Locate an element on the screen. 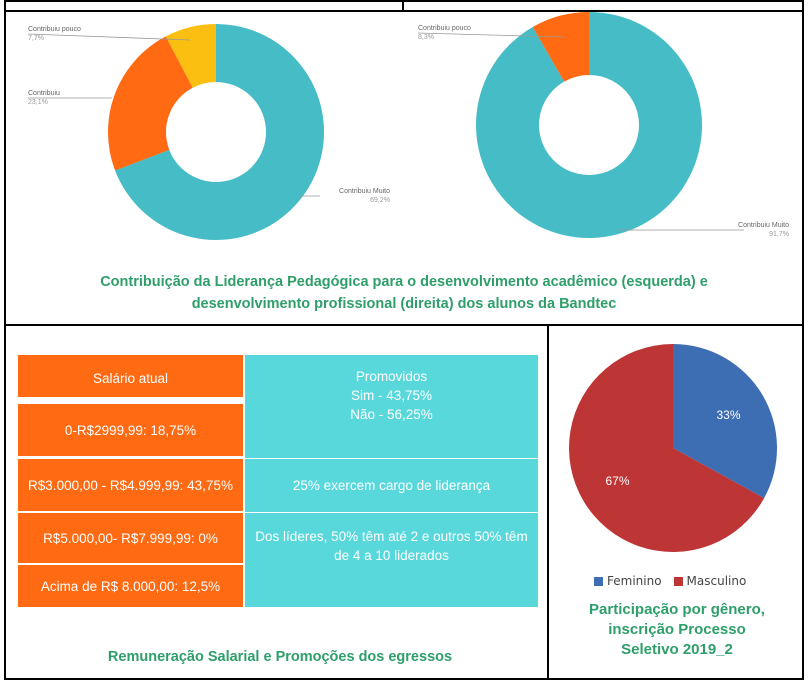  donut1-label-pouco: Contribuiu pouco 7,7% is located at coordinates (109, 34).